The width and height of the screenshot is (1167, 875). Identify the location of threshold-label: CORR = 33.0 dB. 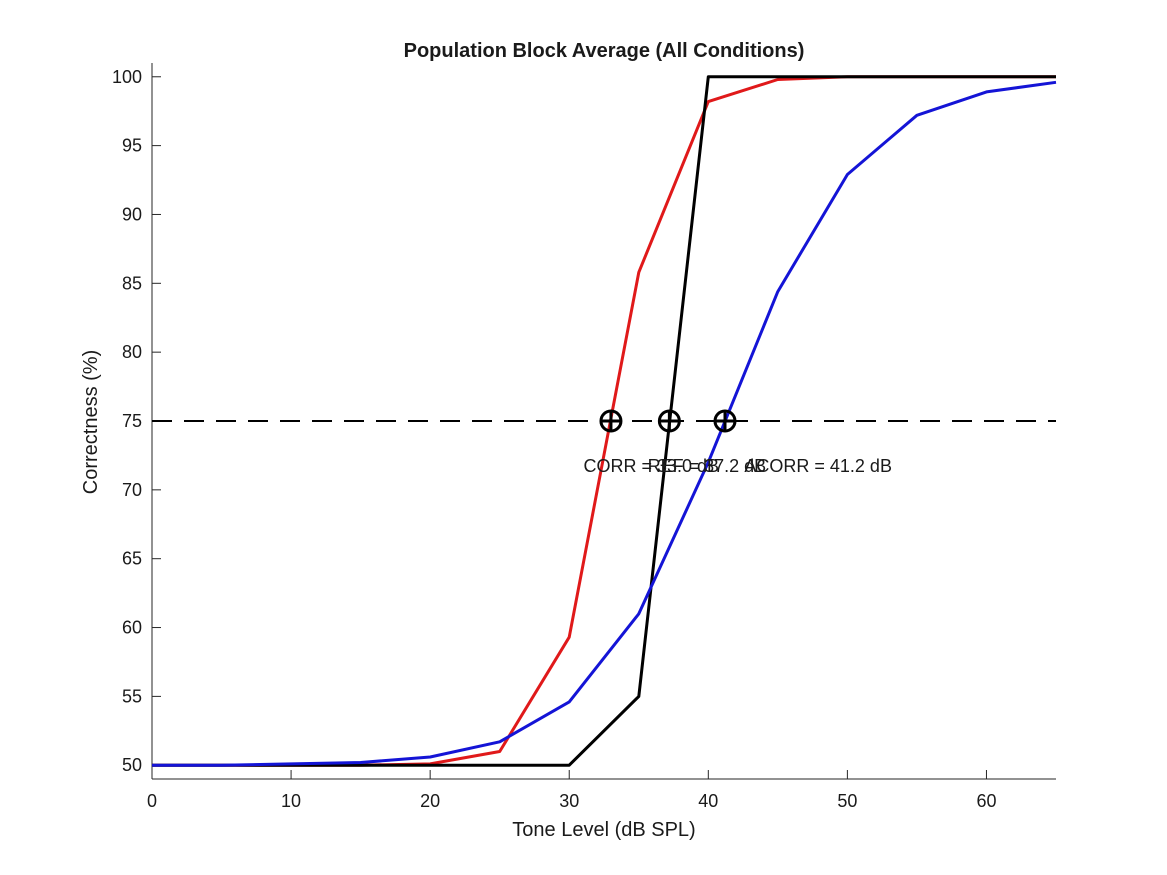
(652, 466).